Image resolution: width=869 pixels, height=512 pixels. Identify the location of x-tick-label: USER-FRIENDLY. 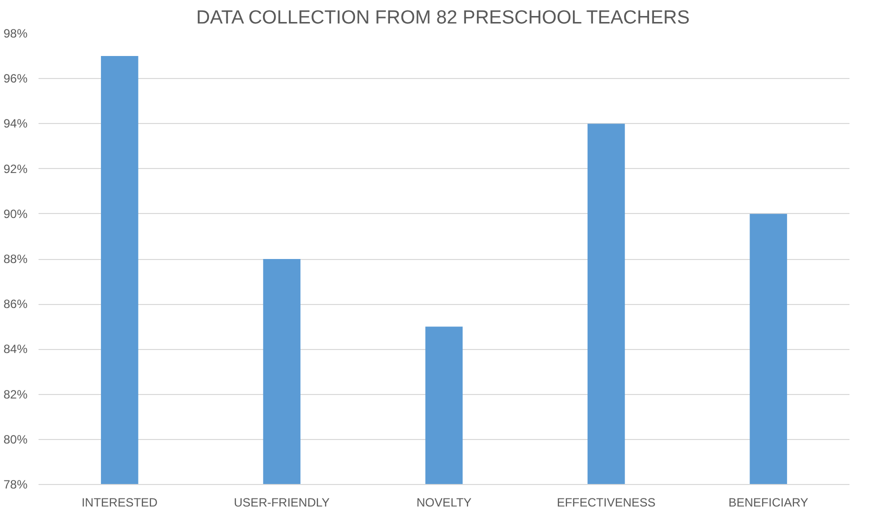
(282, 503).